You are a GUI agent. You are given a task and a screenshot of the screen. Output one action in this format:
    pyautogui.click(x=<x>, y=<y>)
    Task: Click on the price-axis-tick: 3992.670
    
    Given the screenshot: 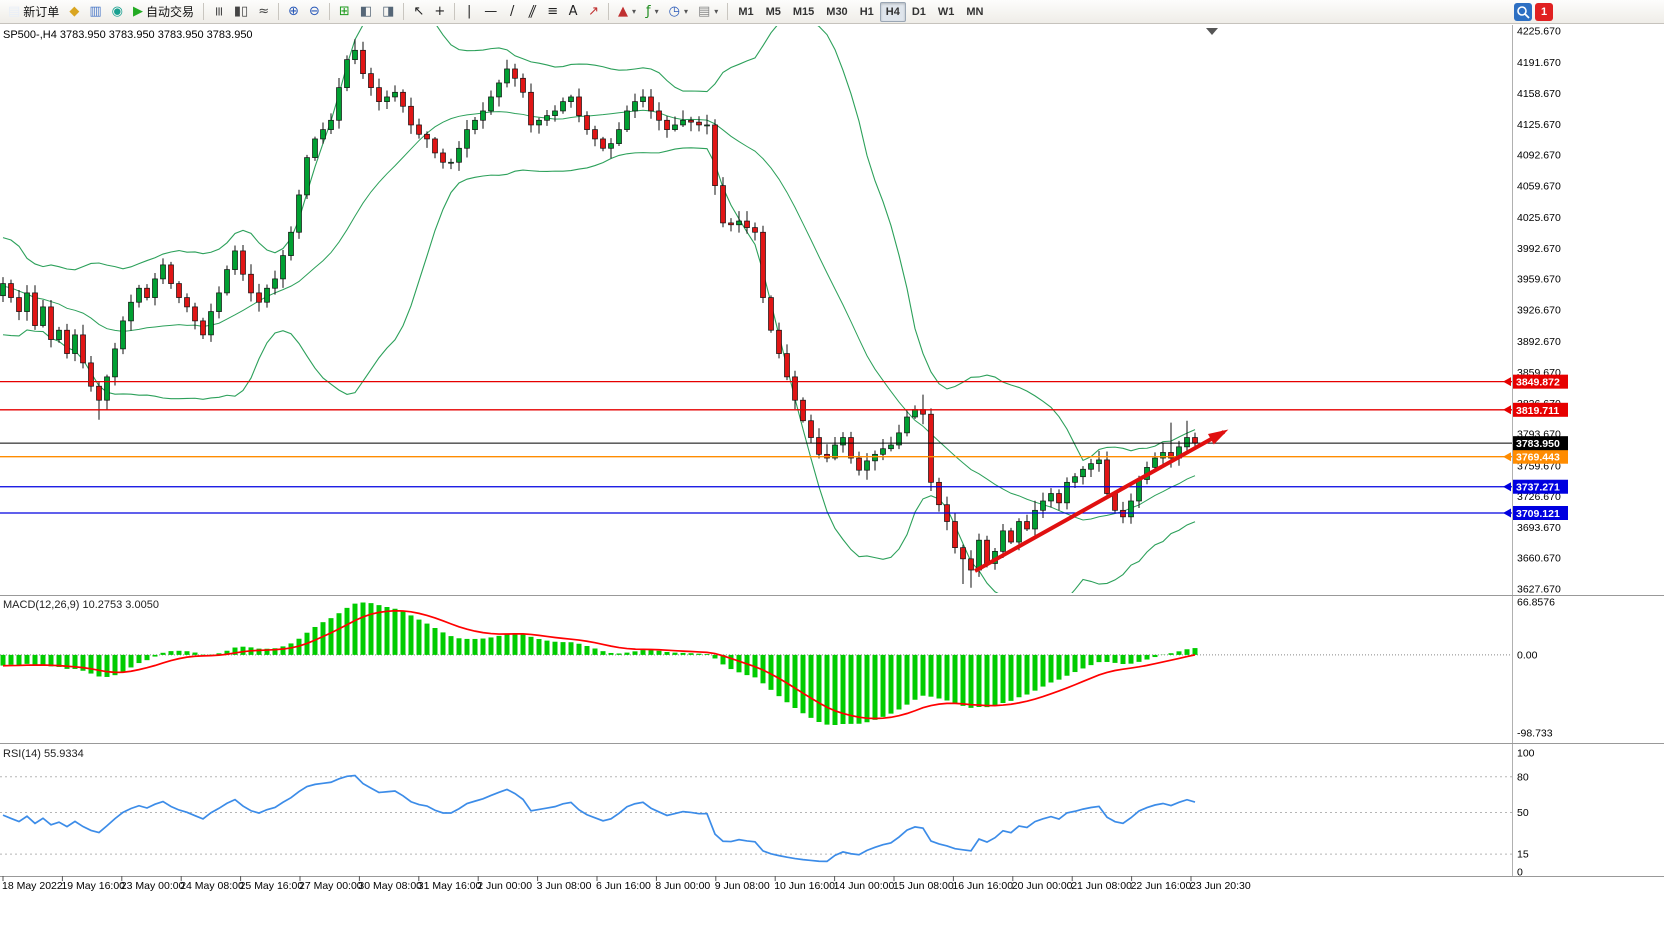 What is the action you would take?
    pyautogui.click(x=1539, y=249)
    